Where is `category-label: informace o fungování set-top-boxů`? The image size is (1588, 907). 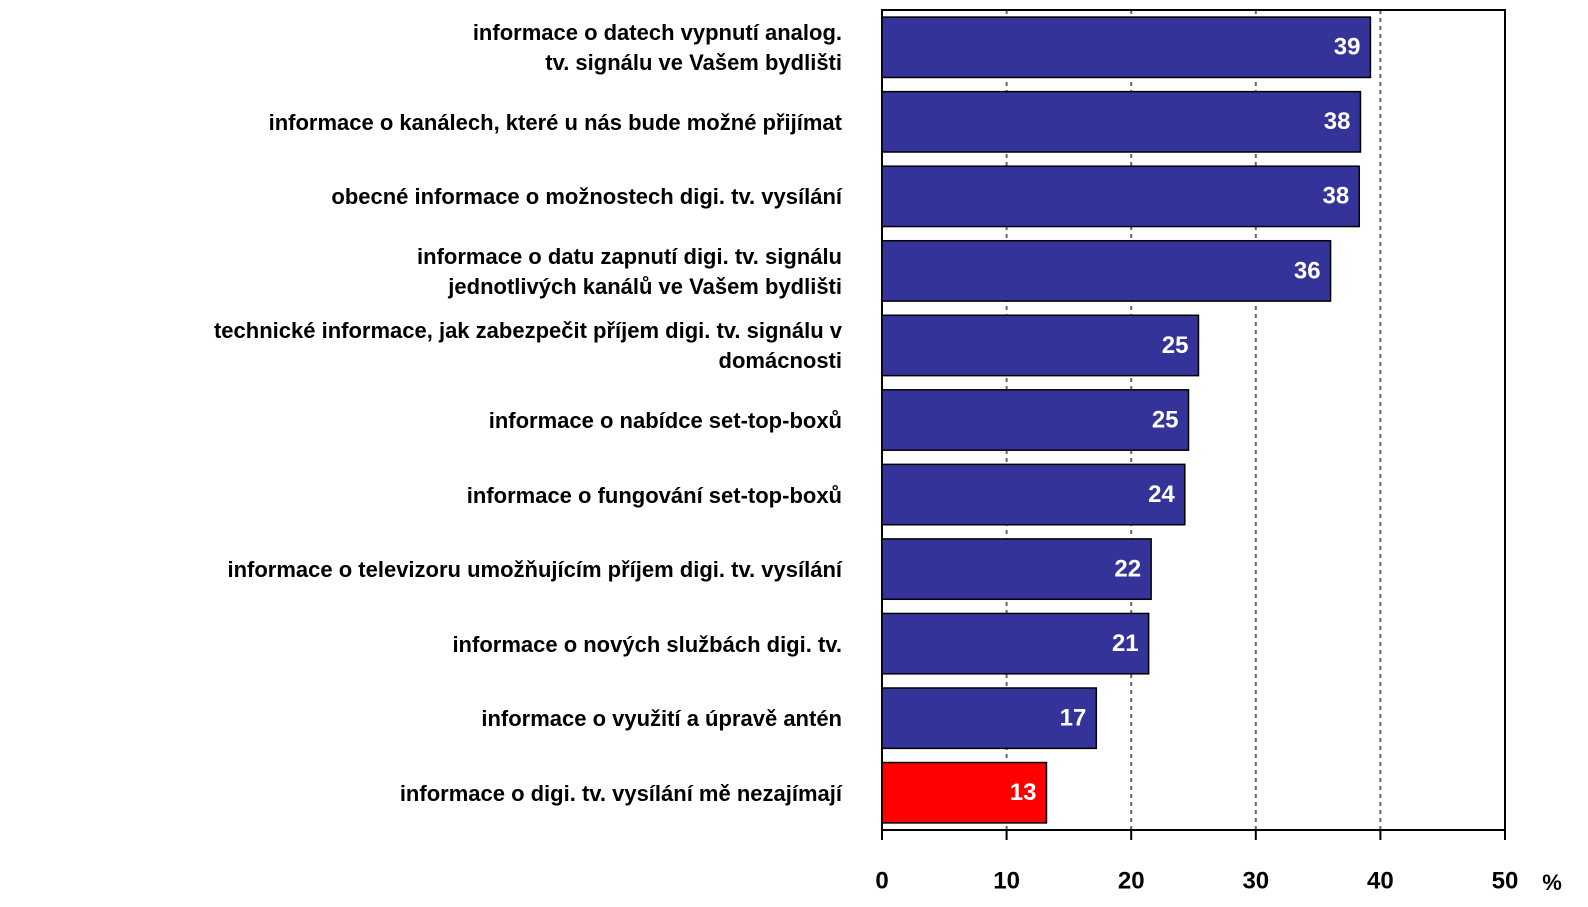
category-label: informace o fungování set-top-boxů is located at coordinates (654, 495).